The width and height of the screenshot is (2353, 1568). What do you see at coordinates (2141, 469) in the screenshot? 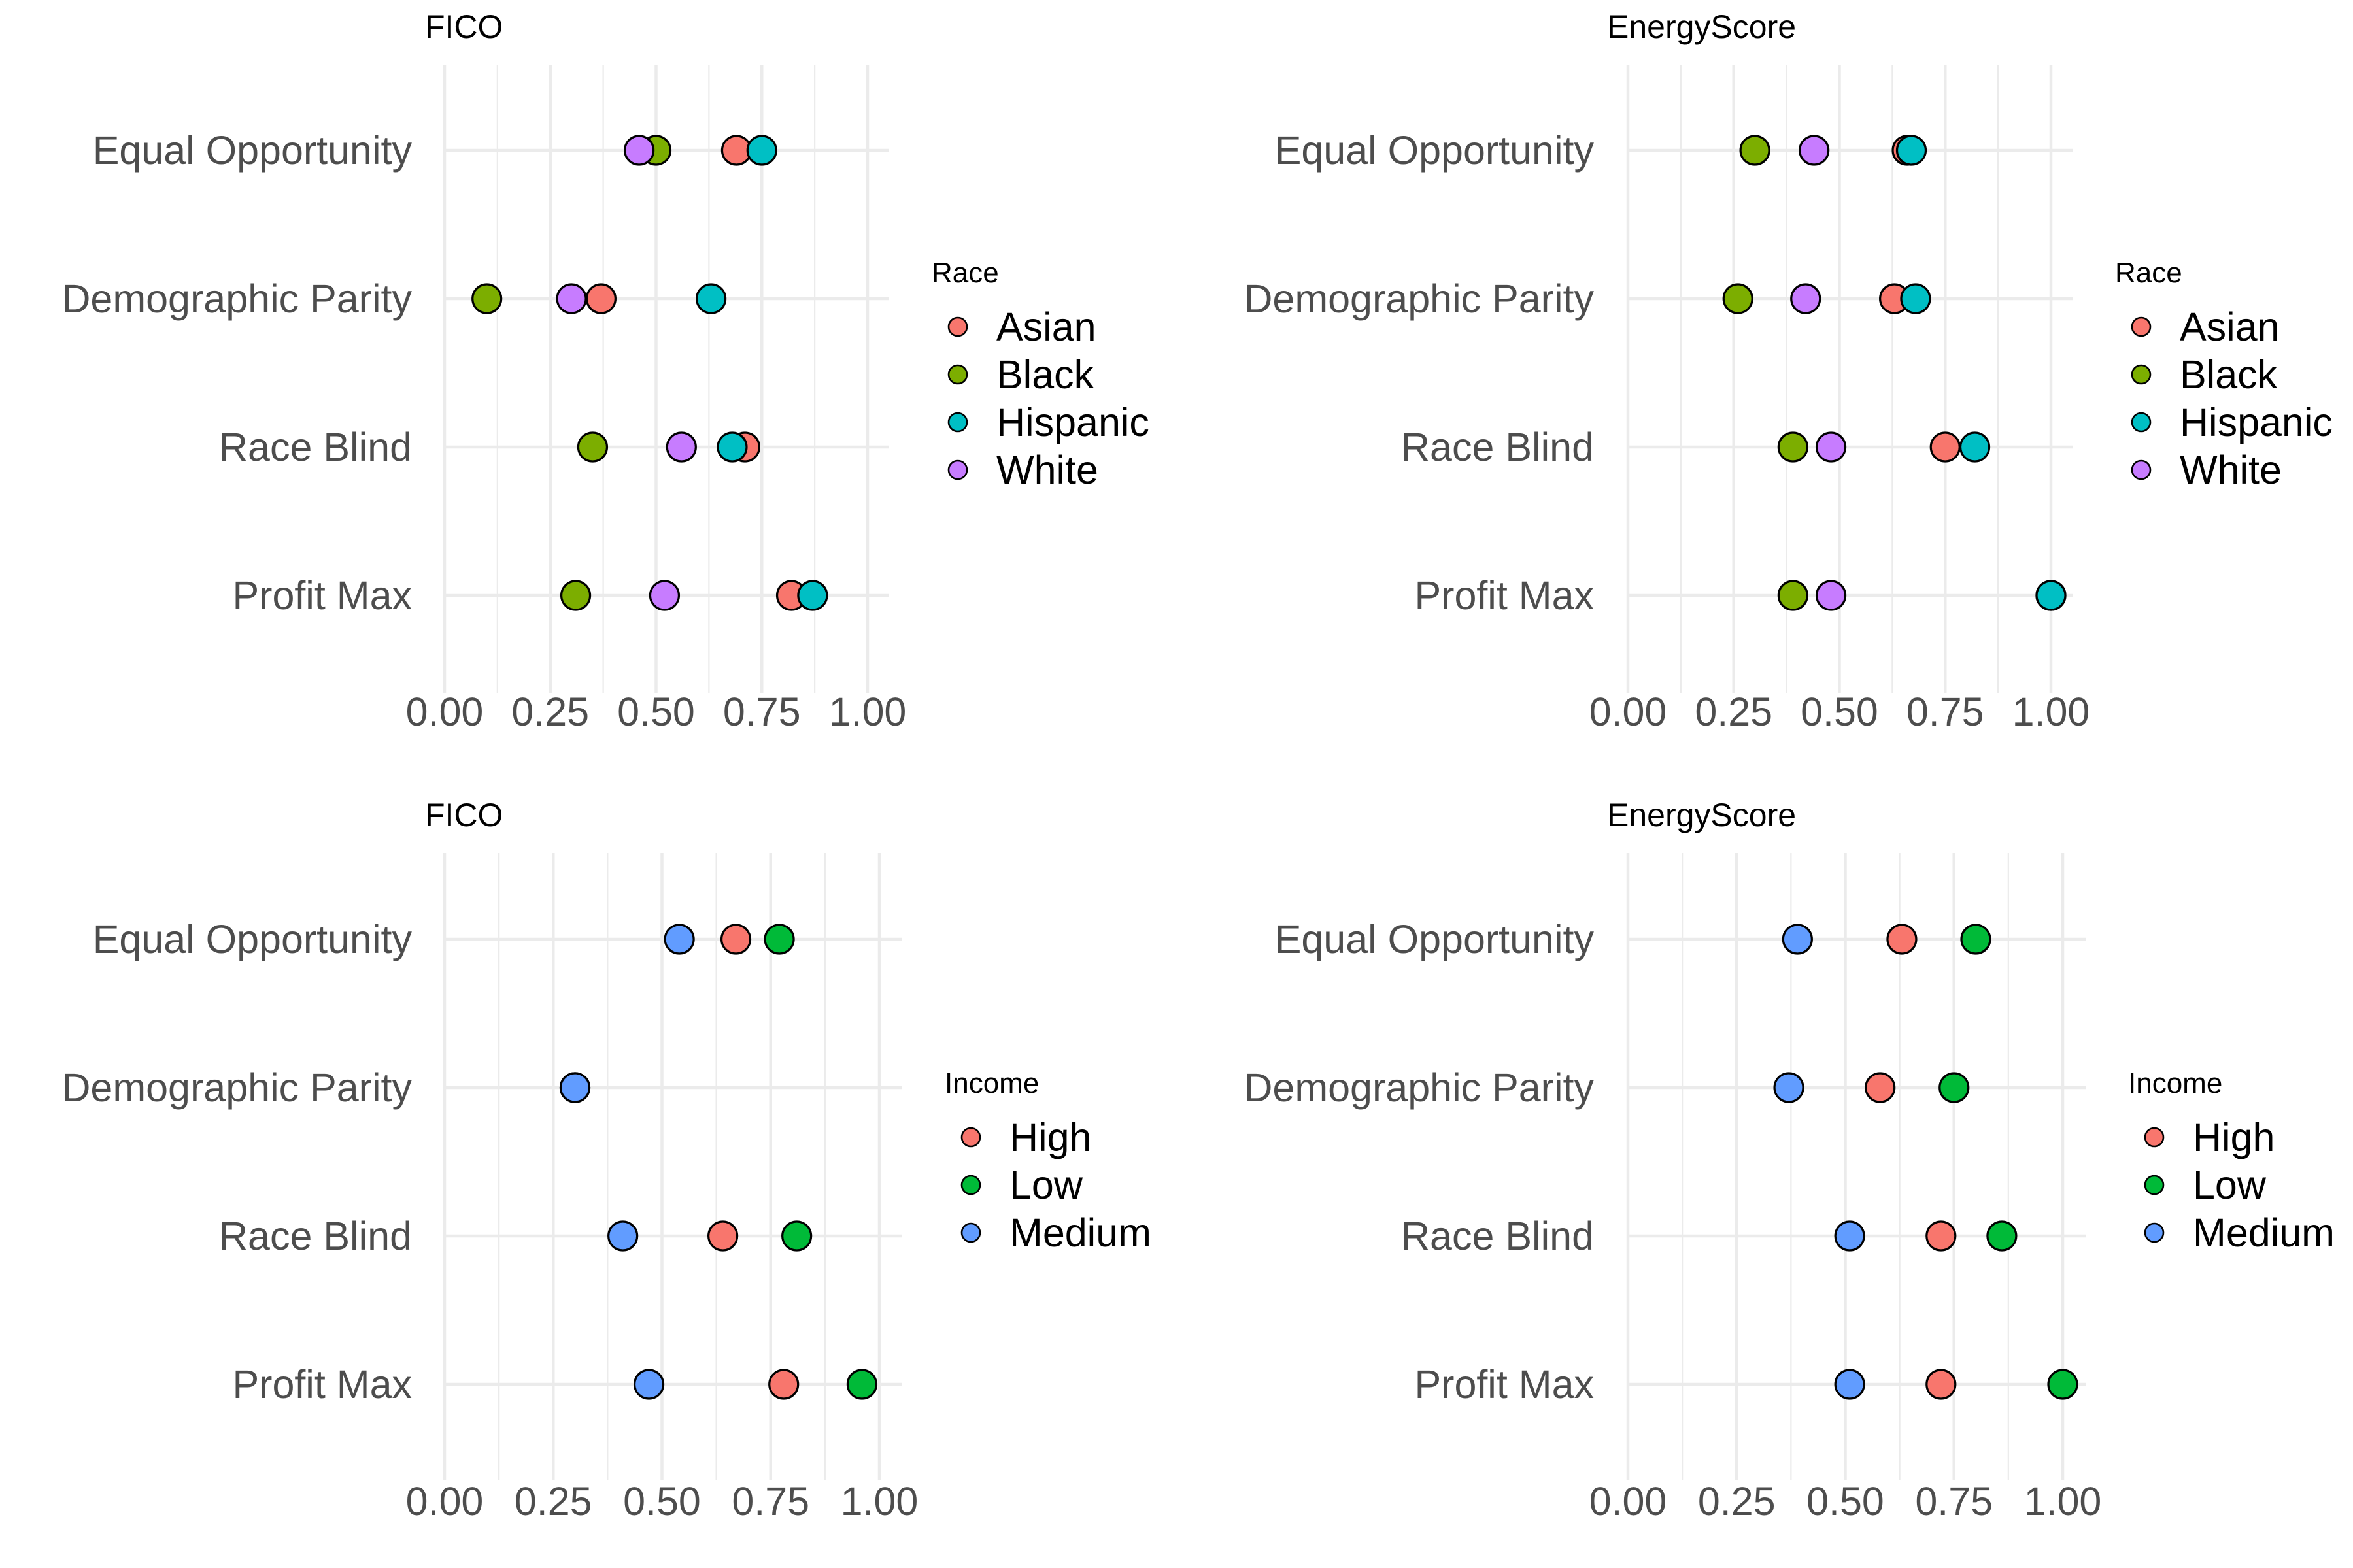
I see `legend-key-white` at bounding box center [2141, 469].